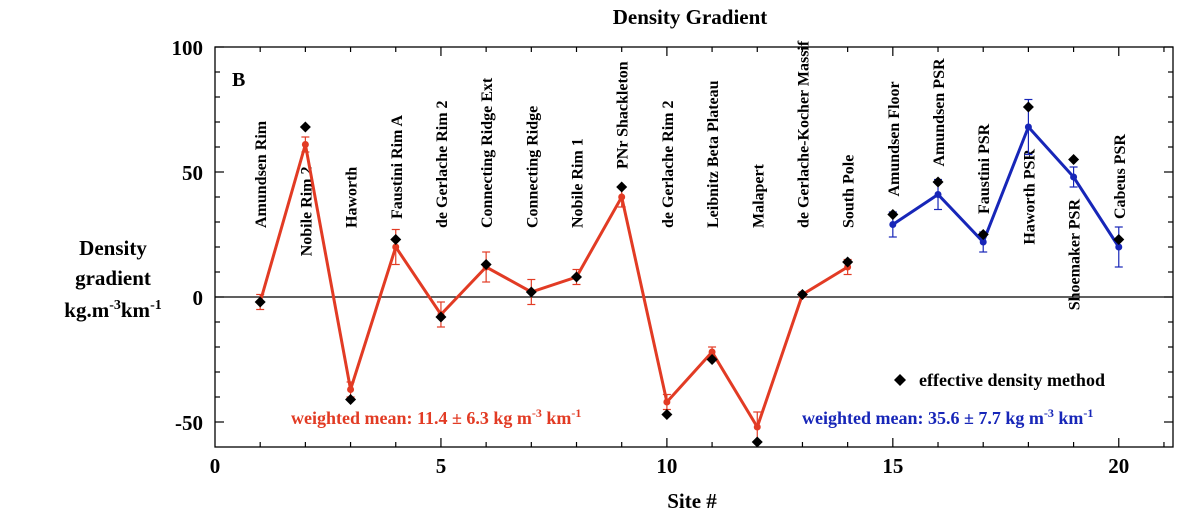  Describe the element at coordinates (758, 195) in the screenshot. I see `site-label: Malapert` at that location.